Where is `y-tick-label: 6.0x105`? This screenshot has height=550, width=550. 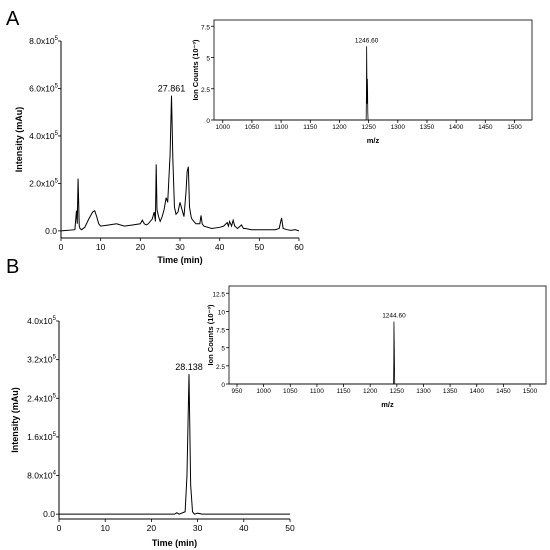 y-tick-label: 6.0x105 is located at coordinates (44, 88).